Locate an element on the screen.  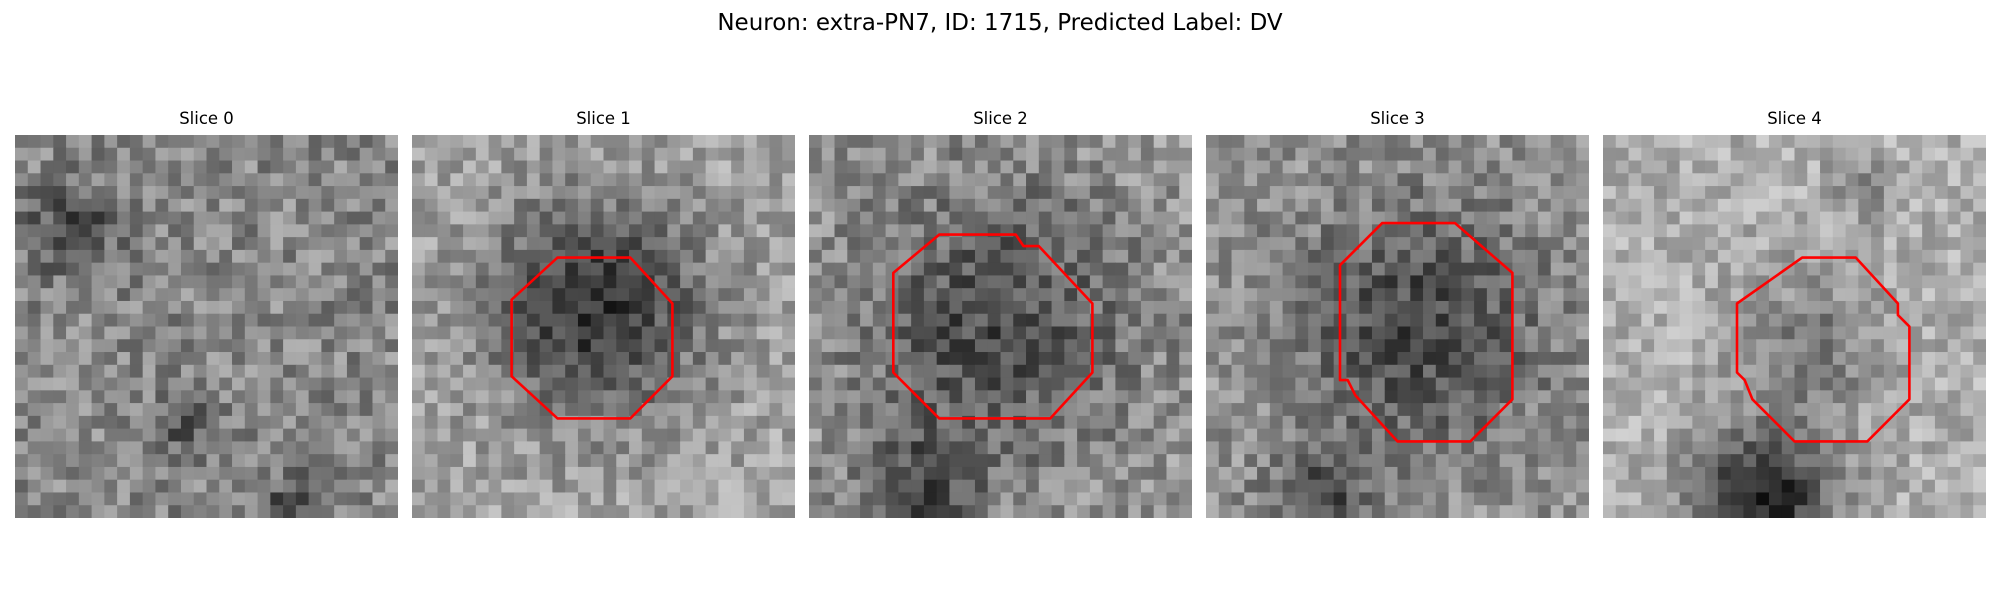
slice-title-4: Slice 4 is located at coordinates (1794, 118).